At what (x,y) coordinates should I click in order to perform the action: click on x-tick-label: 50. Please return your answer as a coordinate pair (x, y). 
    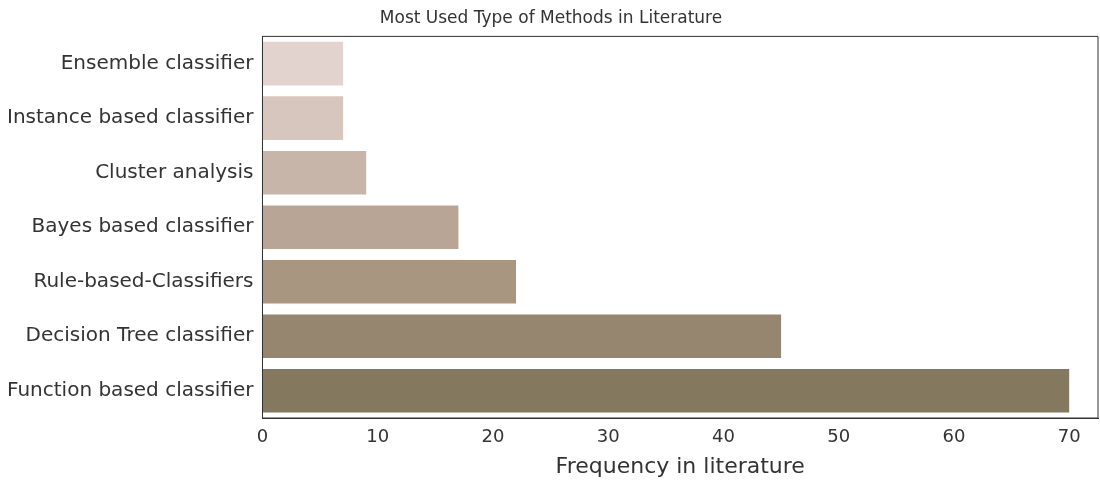
    Looking at the image, I should click on (839, 436).